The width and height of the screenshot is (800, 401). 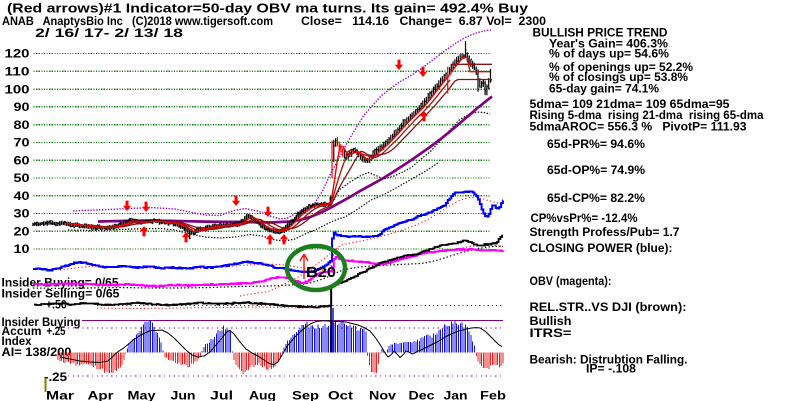 What do you see at coordinates (262, 394) in the screenshot?
I see `svg-text: Aug` at bounding box center [262, 394].